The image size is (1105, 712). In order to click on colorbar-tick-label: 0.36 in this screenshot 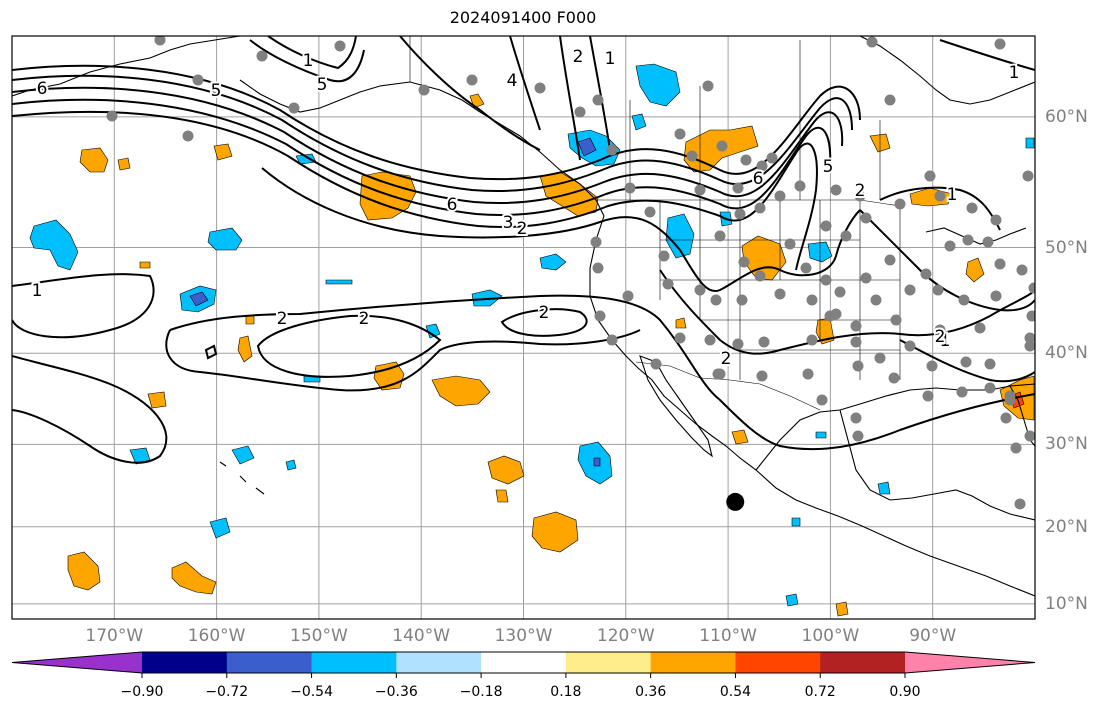, I will do `click(651, 692)`.